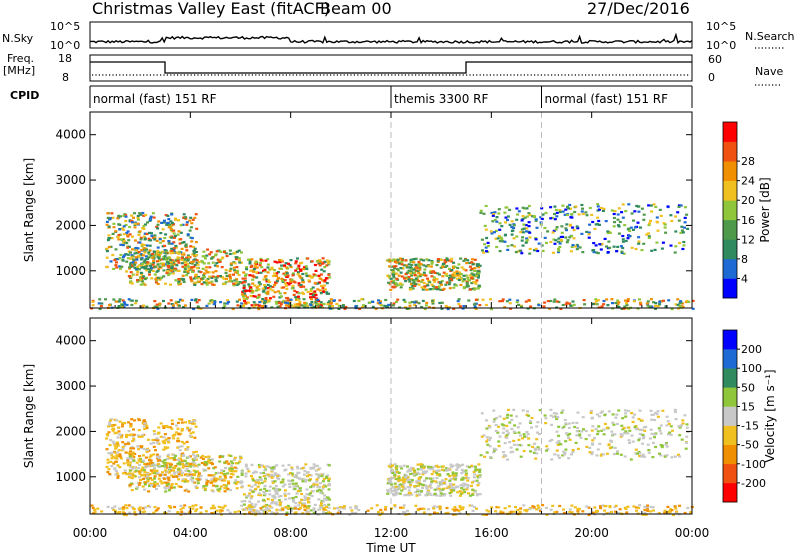  I want to click on power-ylabel: Slant Range [km], so click(29, 210).